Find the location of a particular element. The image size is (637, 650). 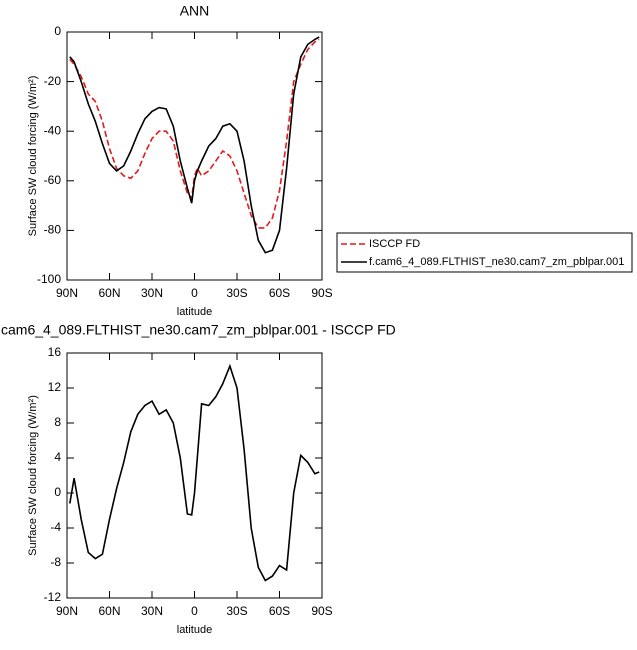

y-tick-label: 8 is located at coordinates (57, 422).